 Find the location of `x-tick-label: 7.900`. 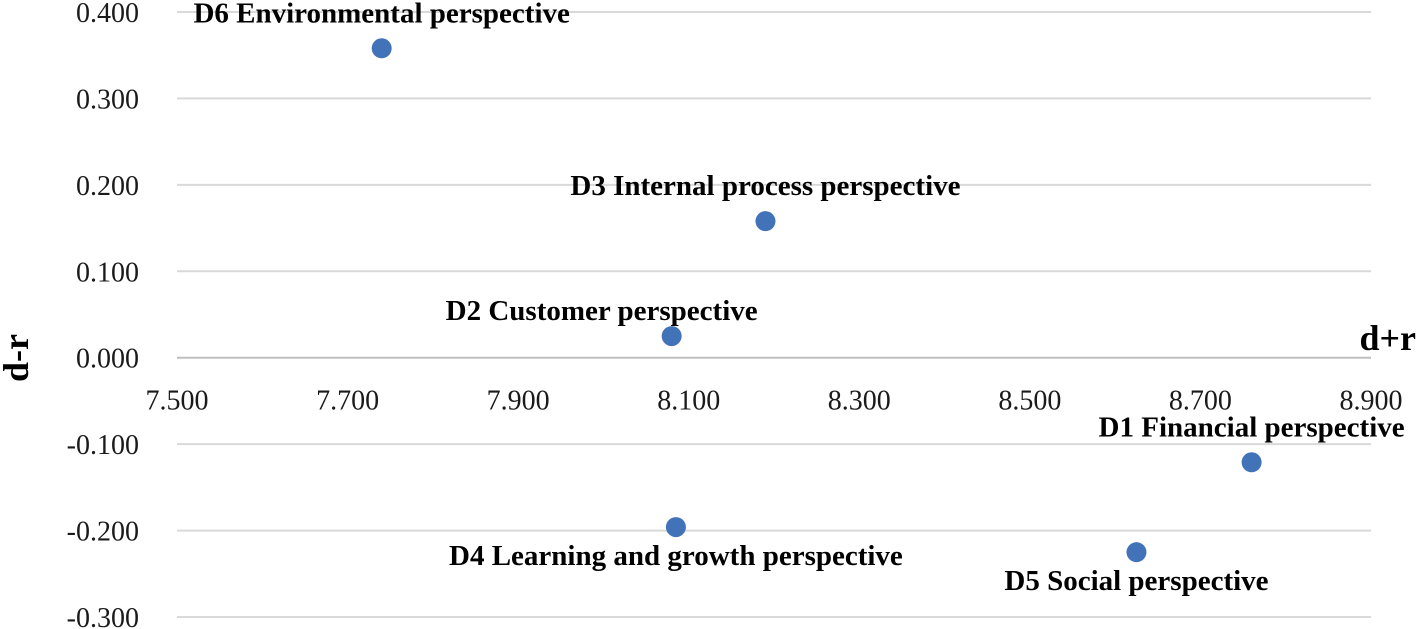

x-tick-label: 7.900 is located at coordinates (518, 401).